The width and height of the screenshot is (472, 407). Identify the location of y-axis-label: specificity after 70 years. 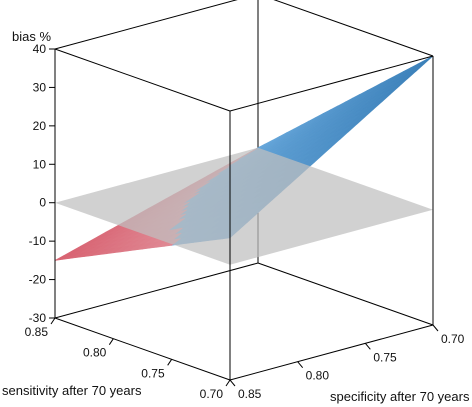
(400, 396).